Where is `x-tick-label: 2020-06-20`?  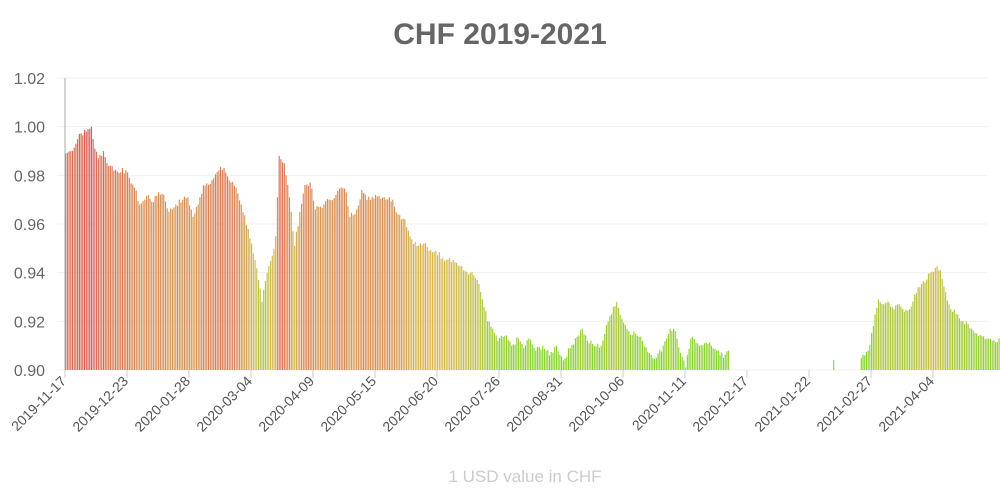 x-tick-label: 2020-06-20 is located at coordinates (410, 404).